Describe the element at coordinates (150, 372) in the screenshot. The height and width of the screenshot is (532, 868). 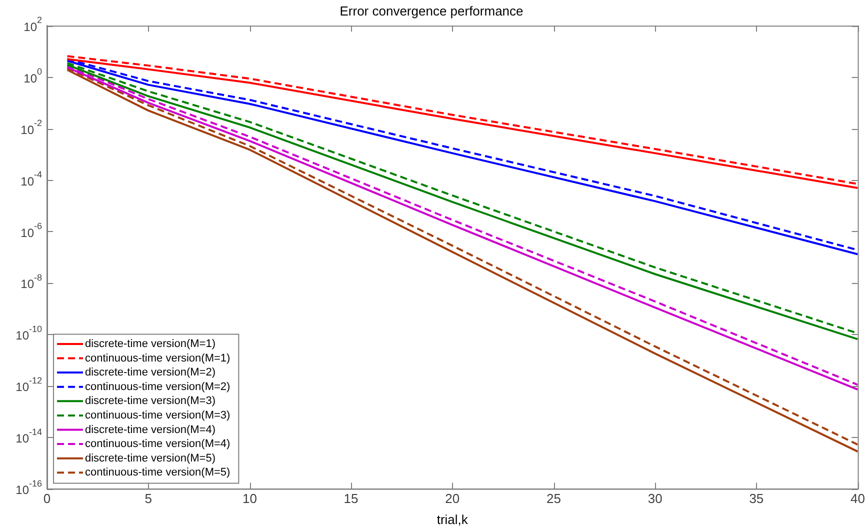
I see `legend-label: discrete-time version(M=2)` at that location.